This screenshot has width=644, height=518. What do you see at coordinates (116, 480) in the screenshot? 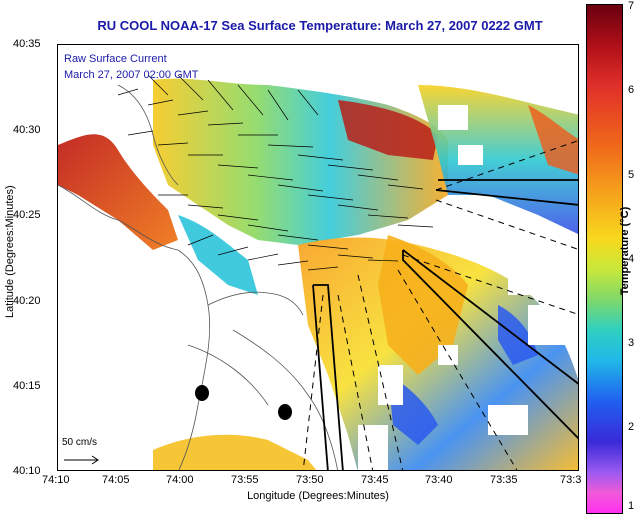
I see `x-tick-label: 74:05` at bounding box center [116, 480].